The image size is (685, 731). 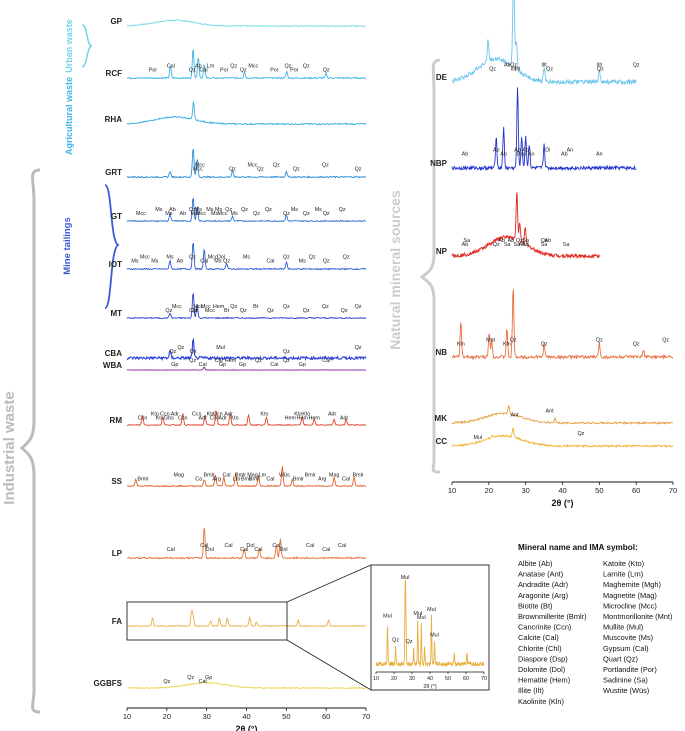 What do you see at coordinates (246, 164) in the screenshot?
I see `series-grt-line` at bounding box center [246, 164].